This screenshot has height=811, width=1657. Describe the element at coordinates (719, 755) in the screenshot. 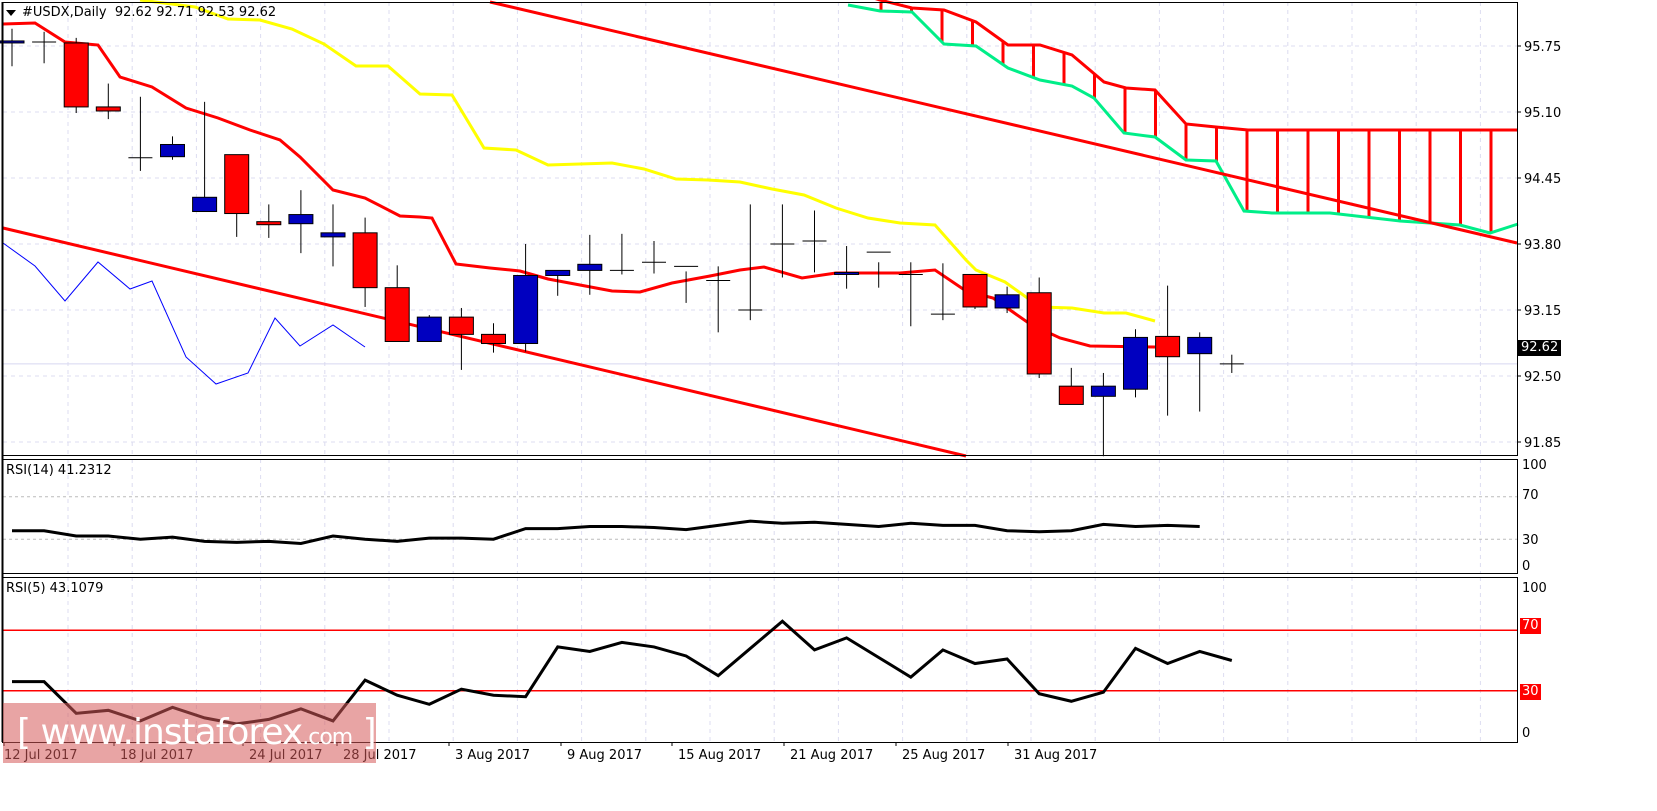

I see `time-tick-label: 15 Aug 2017` at that location.